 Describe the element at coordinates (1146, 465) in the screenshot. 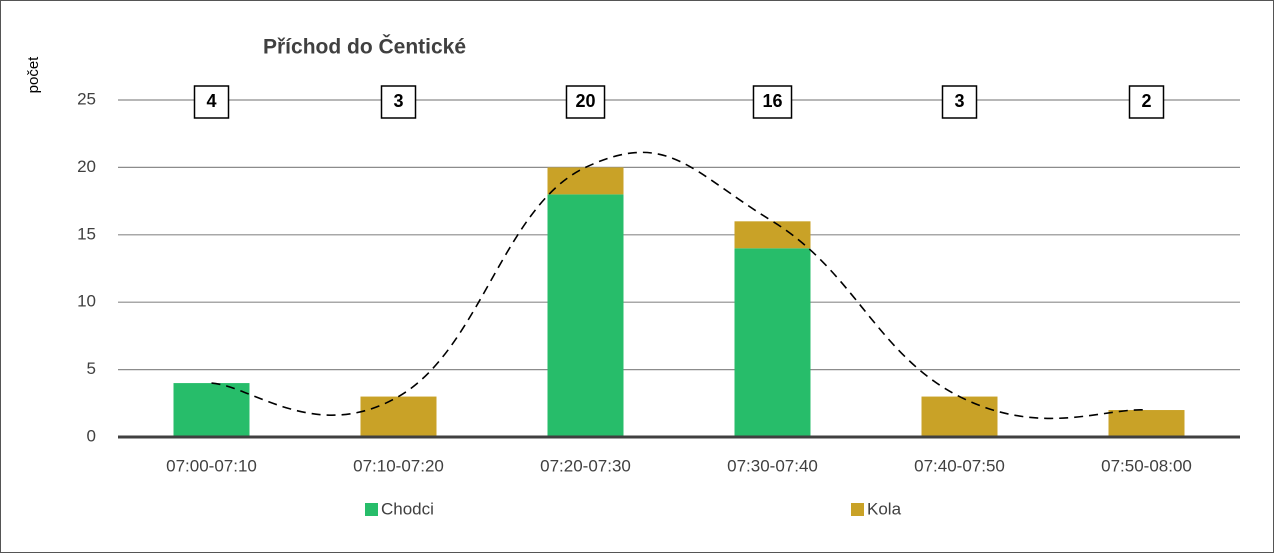

I see `x-tick-label: 07:50-08:00` at that location.